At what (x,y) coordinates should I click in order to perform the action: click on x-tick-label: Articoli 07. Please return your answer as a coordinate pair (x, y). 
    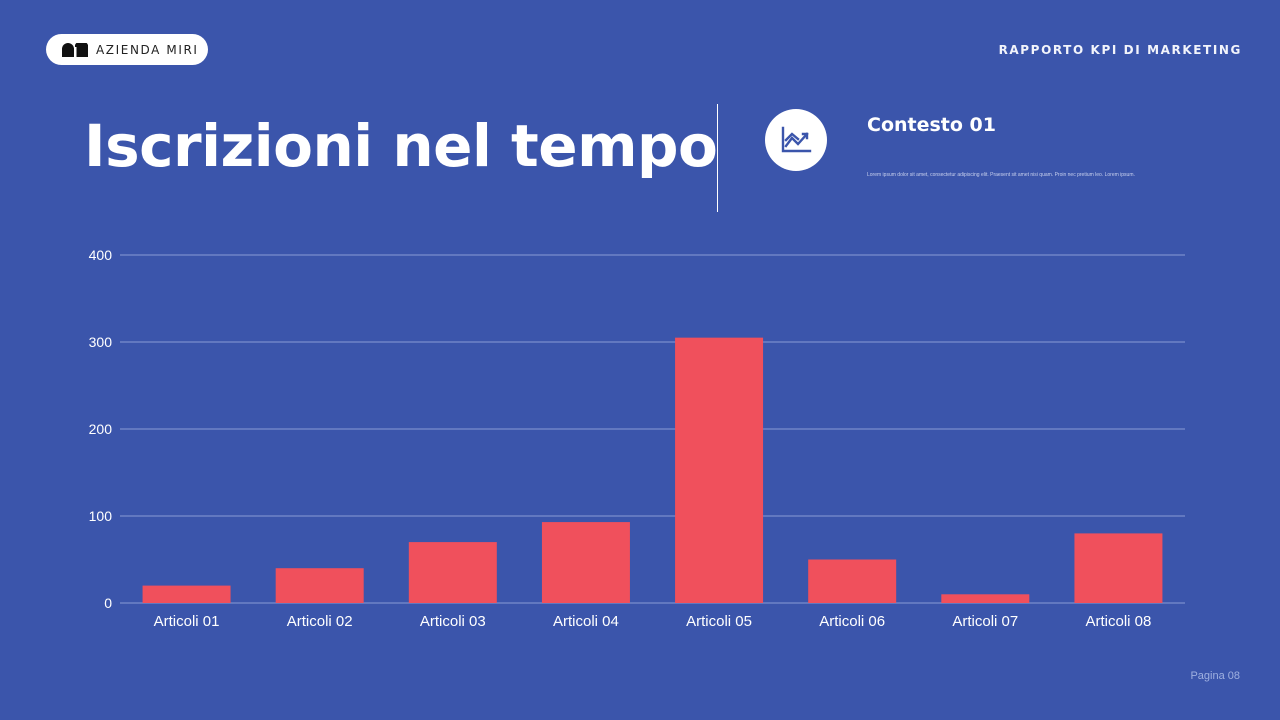
    Looking at the image, I should click on (985, 621).